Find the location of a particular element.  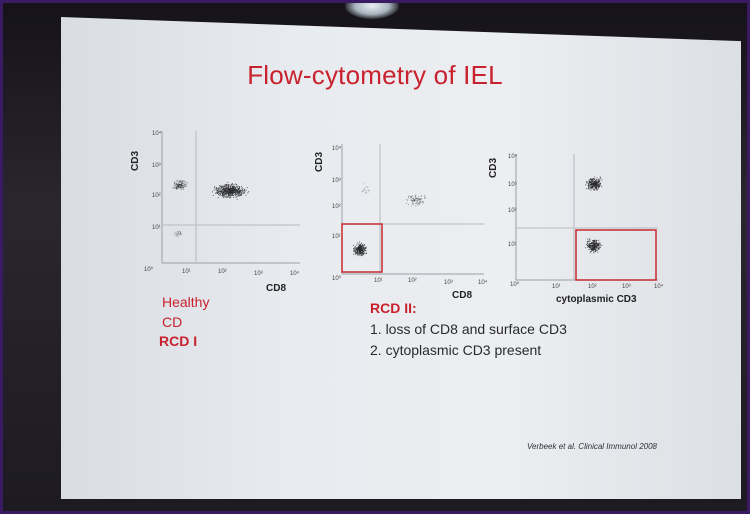

plot3-xlabel: cytoplasmic CD3 is located at coordinates (596, 299).